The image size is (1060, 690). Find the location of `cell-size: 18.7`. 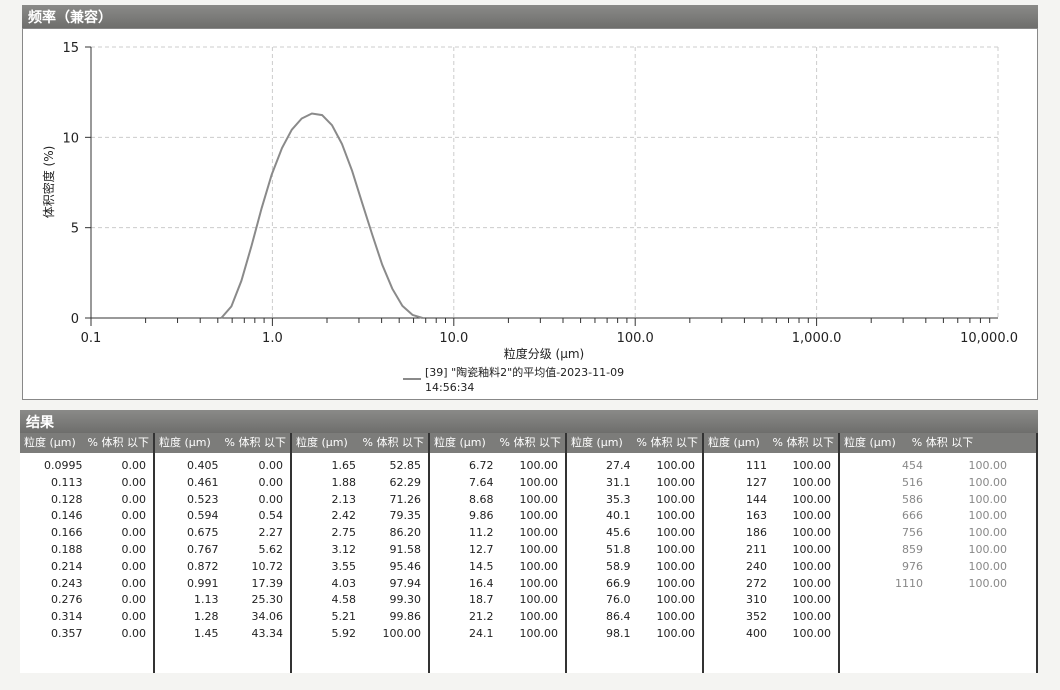

cell-size: 18.7 is located at coordinates (481, 600).